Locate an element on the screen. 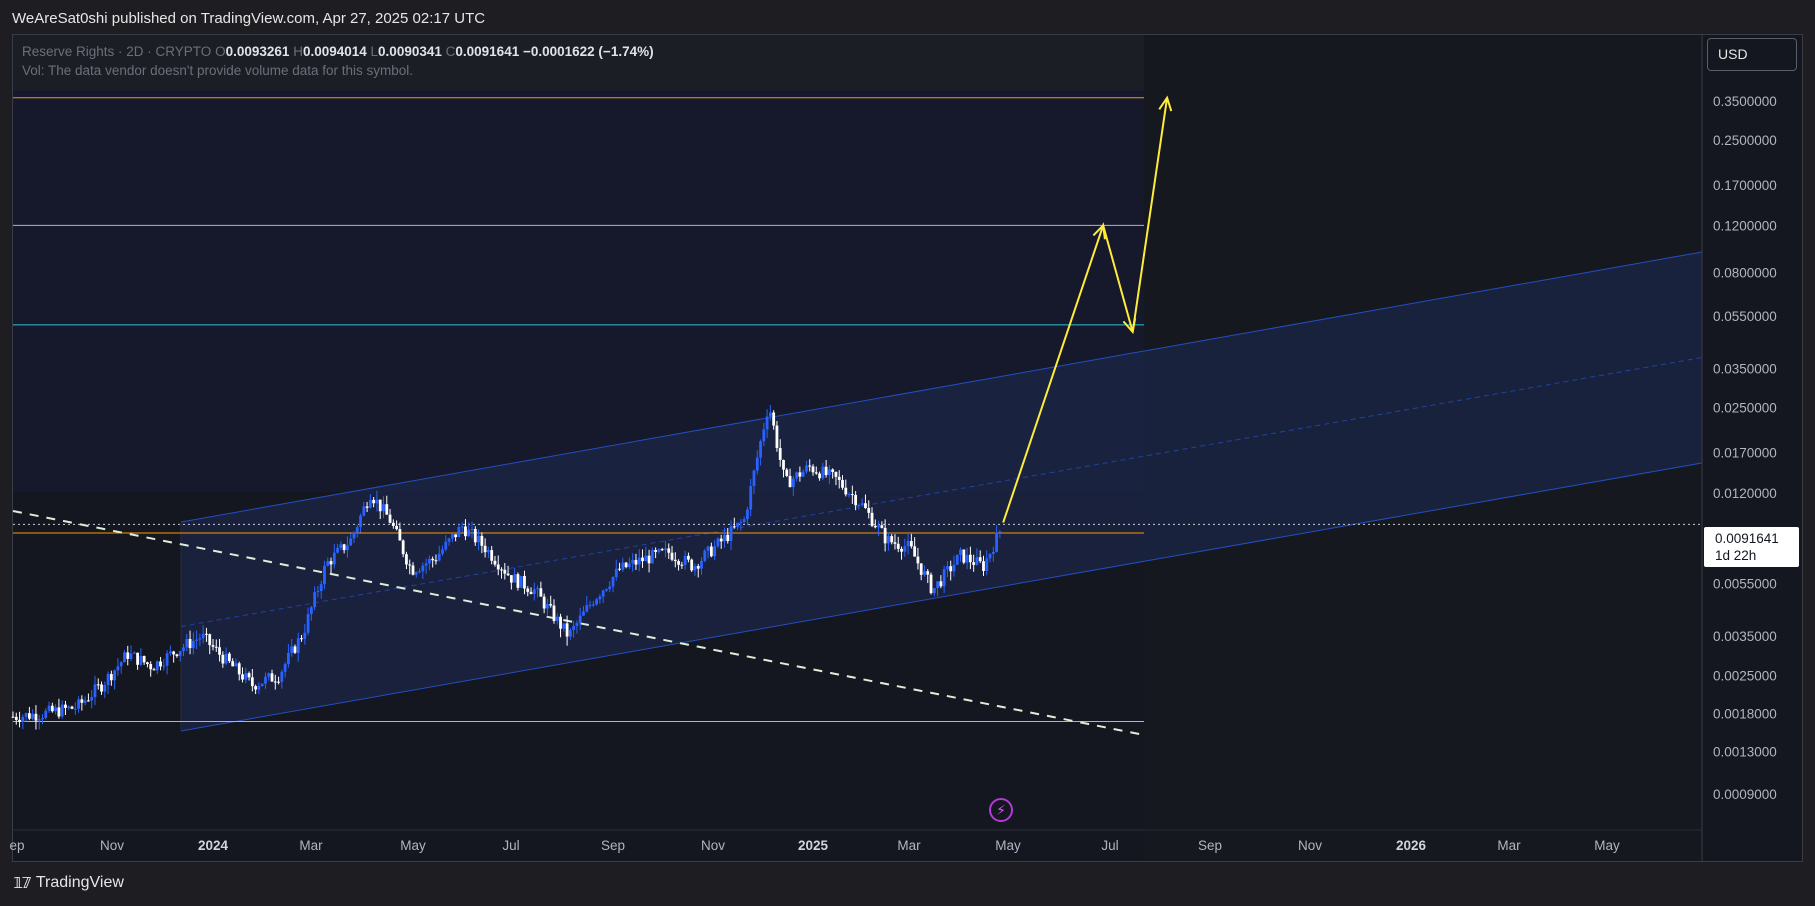 This screenshot has width=1815, height=906. symbol-name: Reserve Rights · 2D · CRYPTO is located at coordinates (117, 51).